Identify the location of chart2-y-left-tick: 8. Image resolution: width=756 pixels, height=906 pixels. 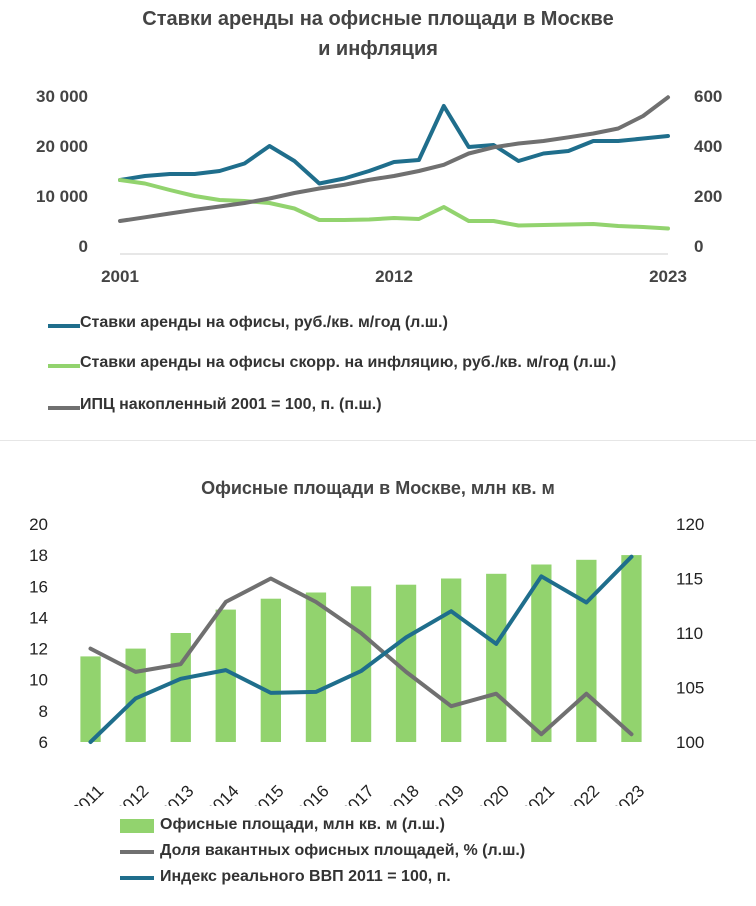
(43, 711).